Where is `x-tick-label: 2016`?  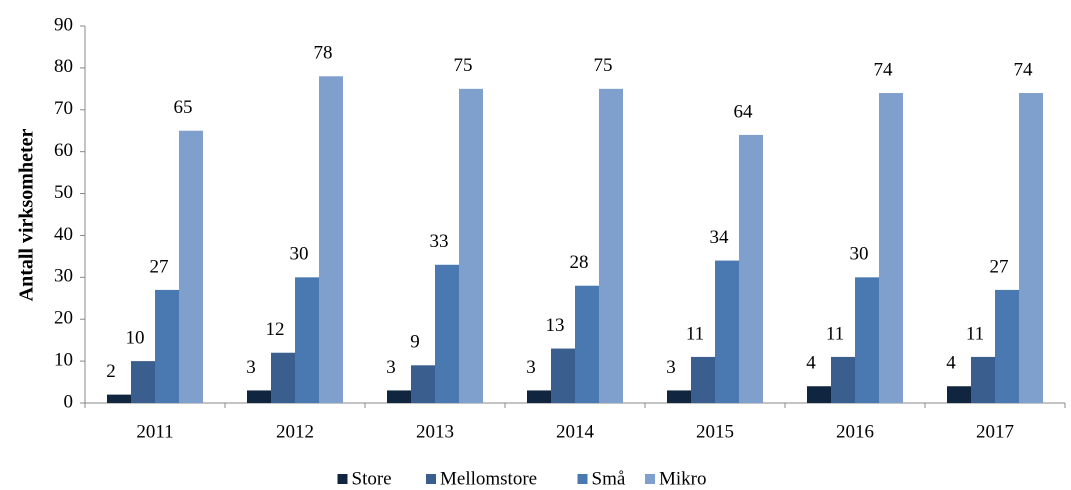
x-tick-label: 2016 is located at coordinates (855, 431).